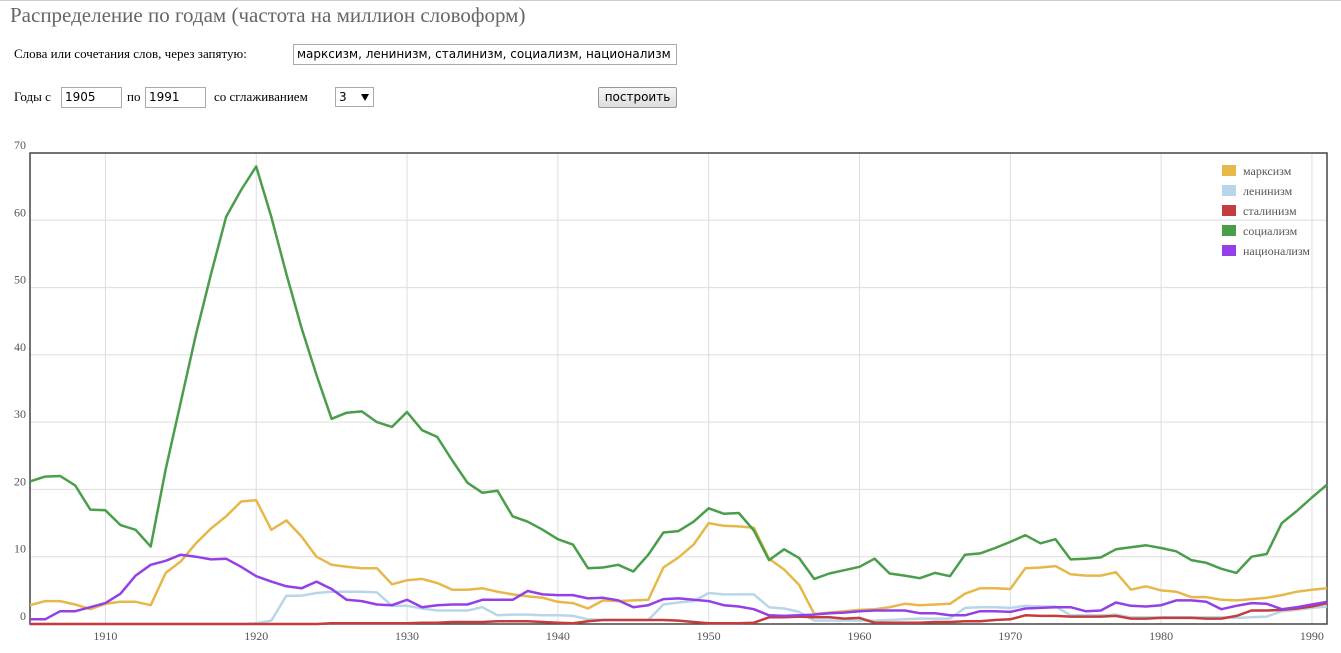 This screenshot has height=653, width=1341. Describe the element at coordinates (20, 280) in the screenshot. I see `y-tick-label: 50` at that location.